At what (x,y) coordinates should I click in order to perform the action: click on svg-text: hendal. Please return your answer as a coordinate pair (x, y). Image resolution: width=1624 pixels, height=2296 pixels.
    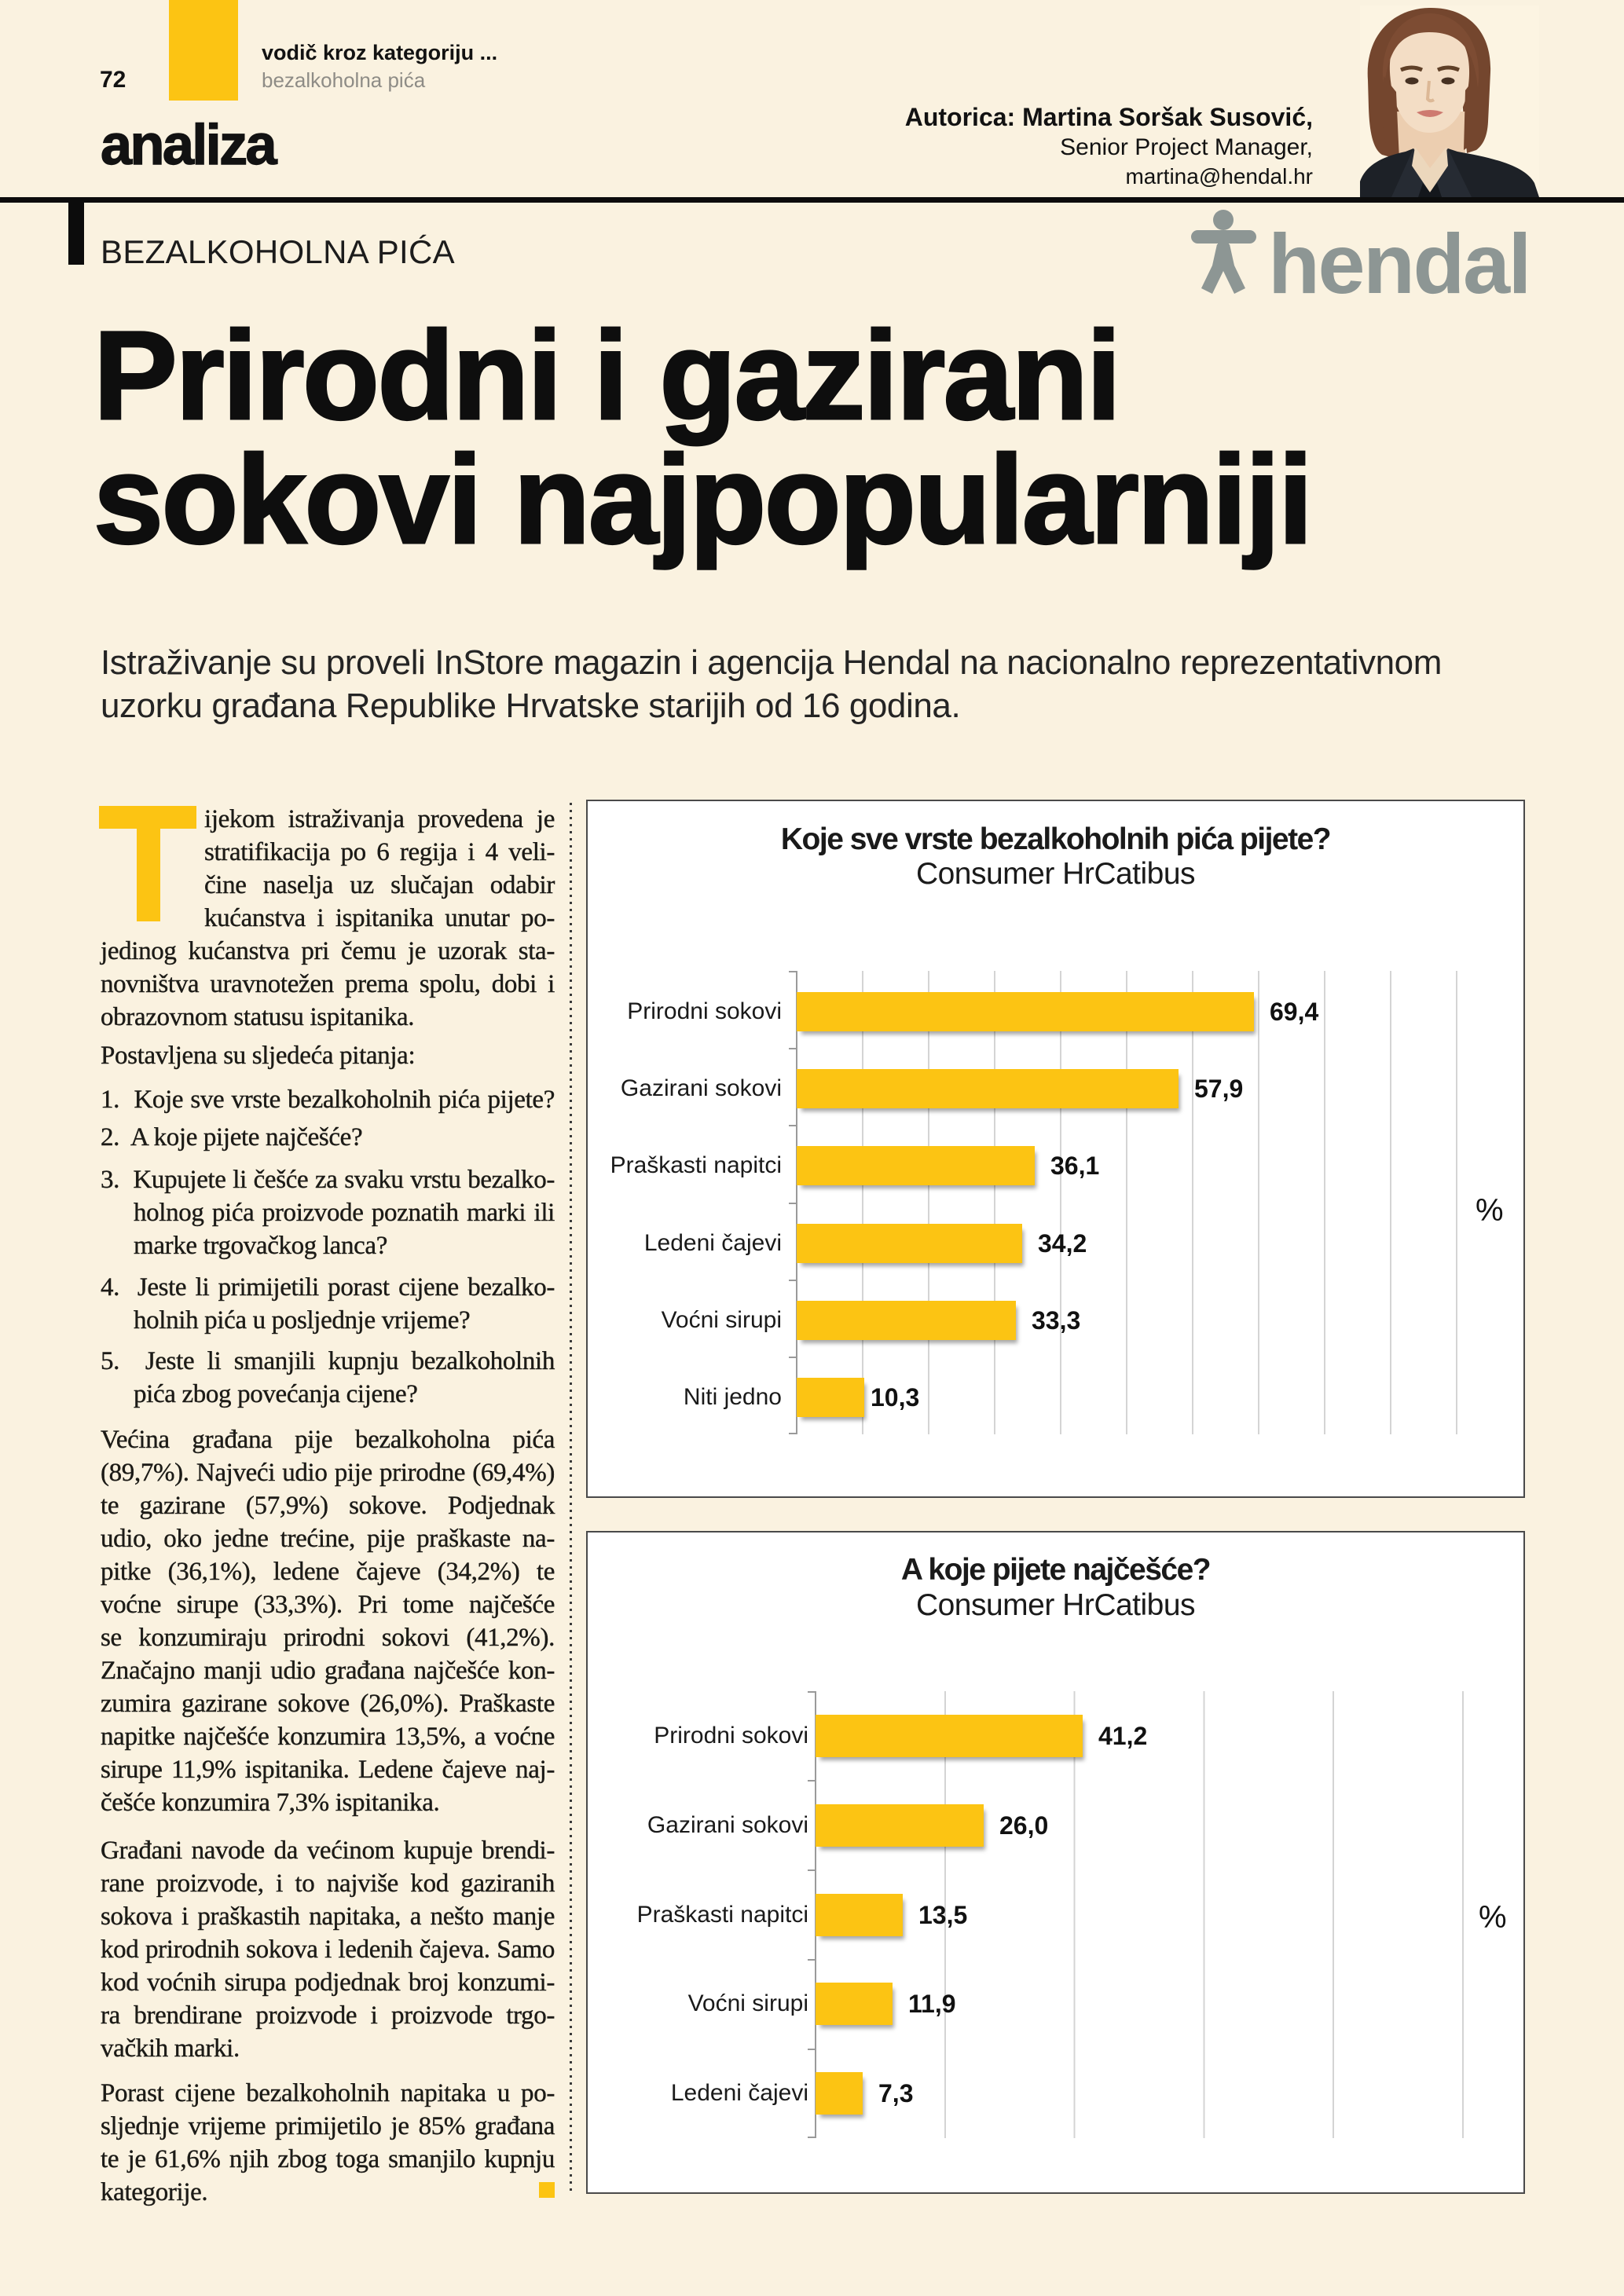
    Looking at the image, I should click on (1399, 257).